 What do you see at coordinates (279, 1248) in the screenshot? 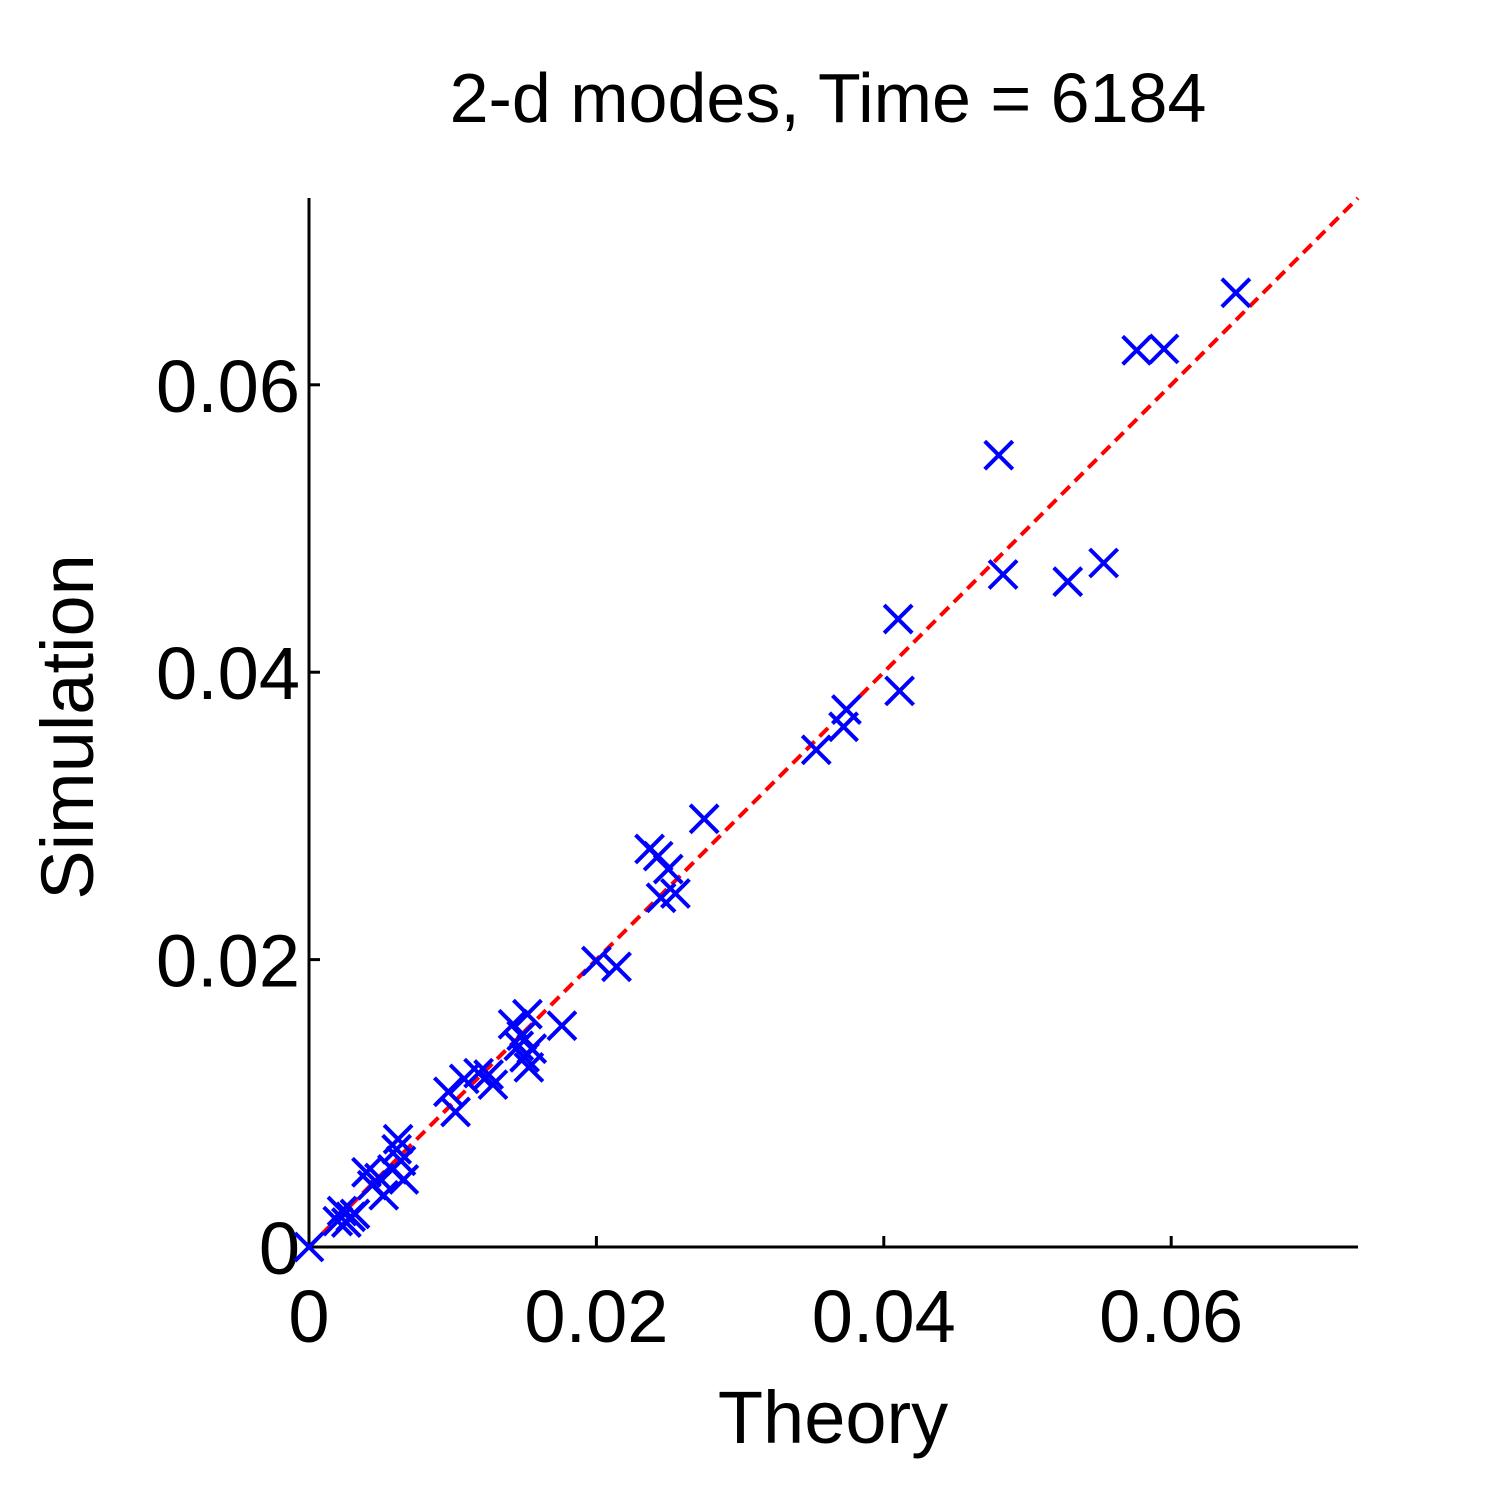
I see `y-tick-label: 0` at bounding box center [279, 1248].